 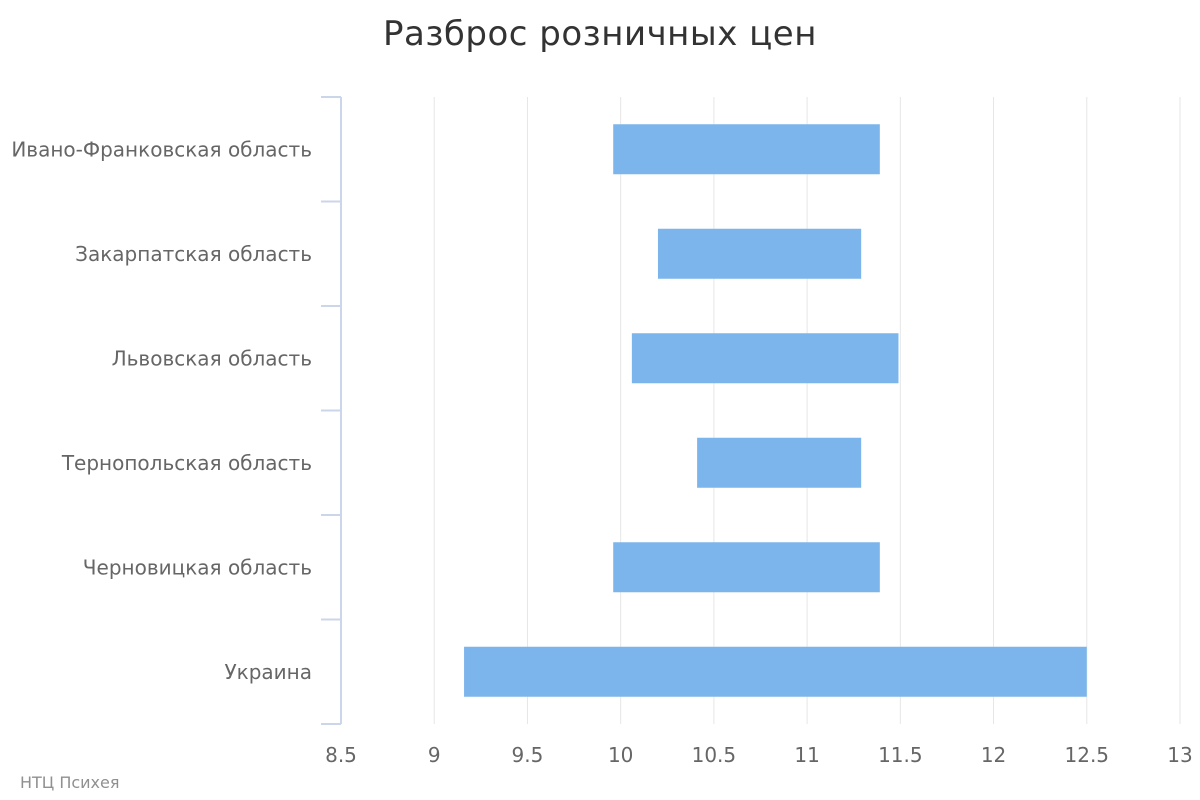 I want to click on x-tick-label: 10, so click(x=620, y=755).